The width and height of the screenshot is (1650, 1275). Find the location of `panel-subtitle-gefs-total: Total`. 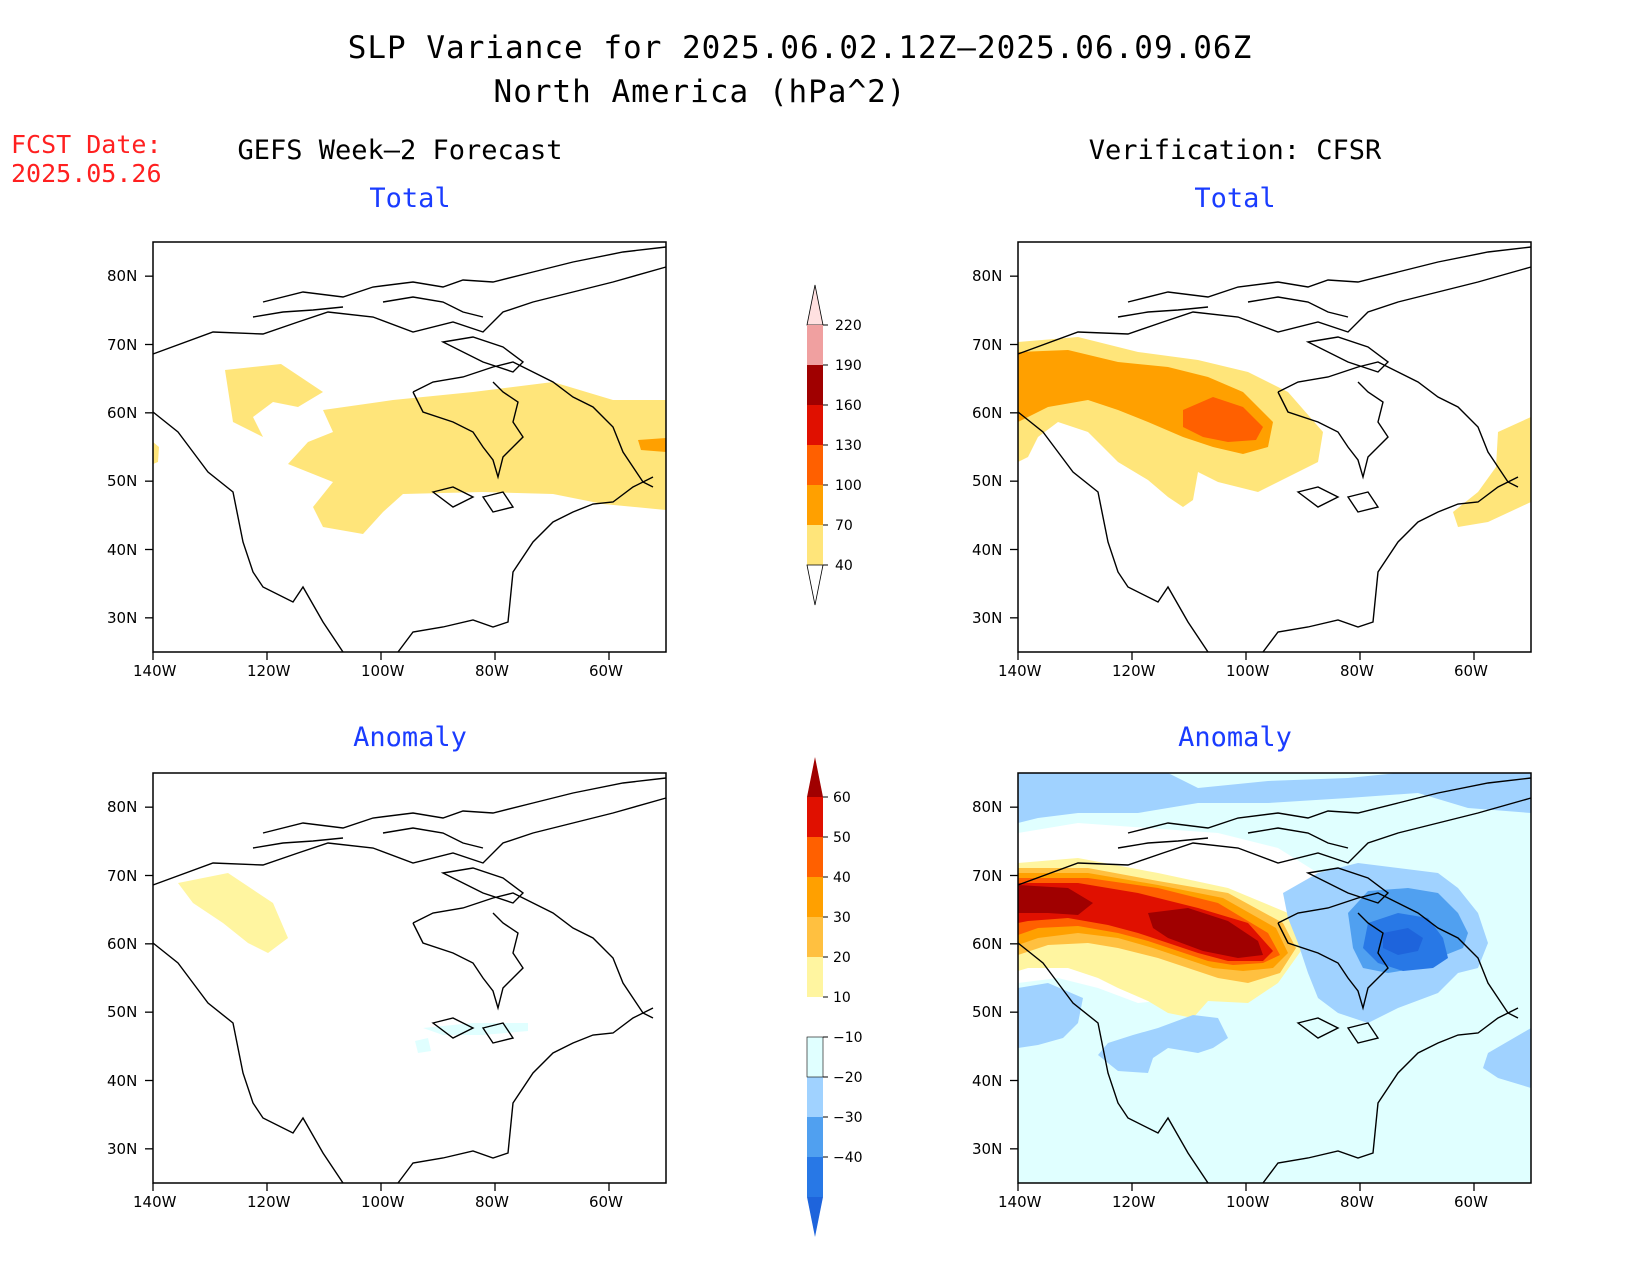

panel-subtitle-gefs-total: Total is located at coordinates (410, 198).